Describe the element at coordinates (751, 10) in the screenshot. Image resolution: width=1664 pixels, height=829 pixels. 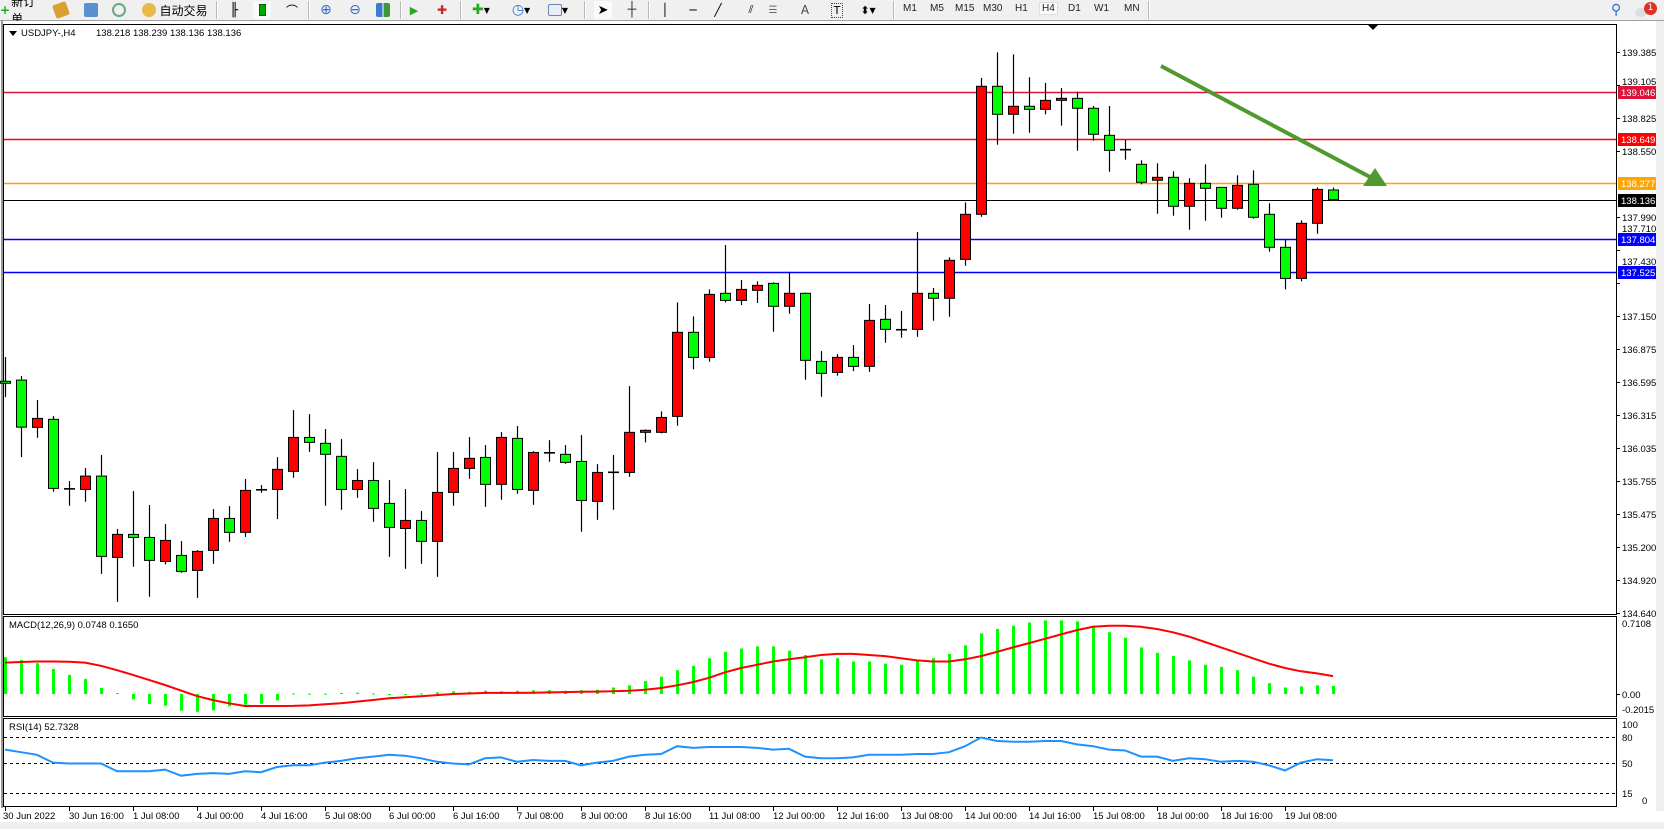
I see `equidistant-channel-tool: ⫽` at that location.